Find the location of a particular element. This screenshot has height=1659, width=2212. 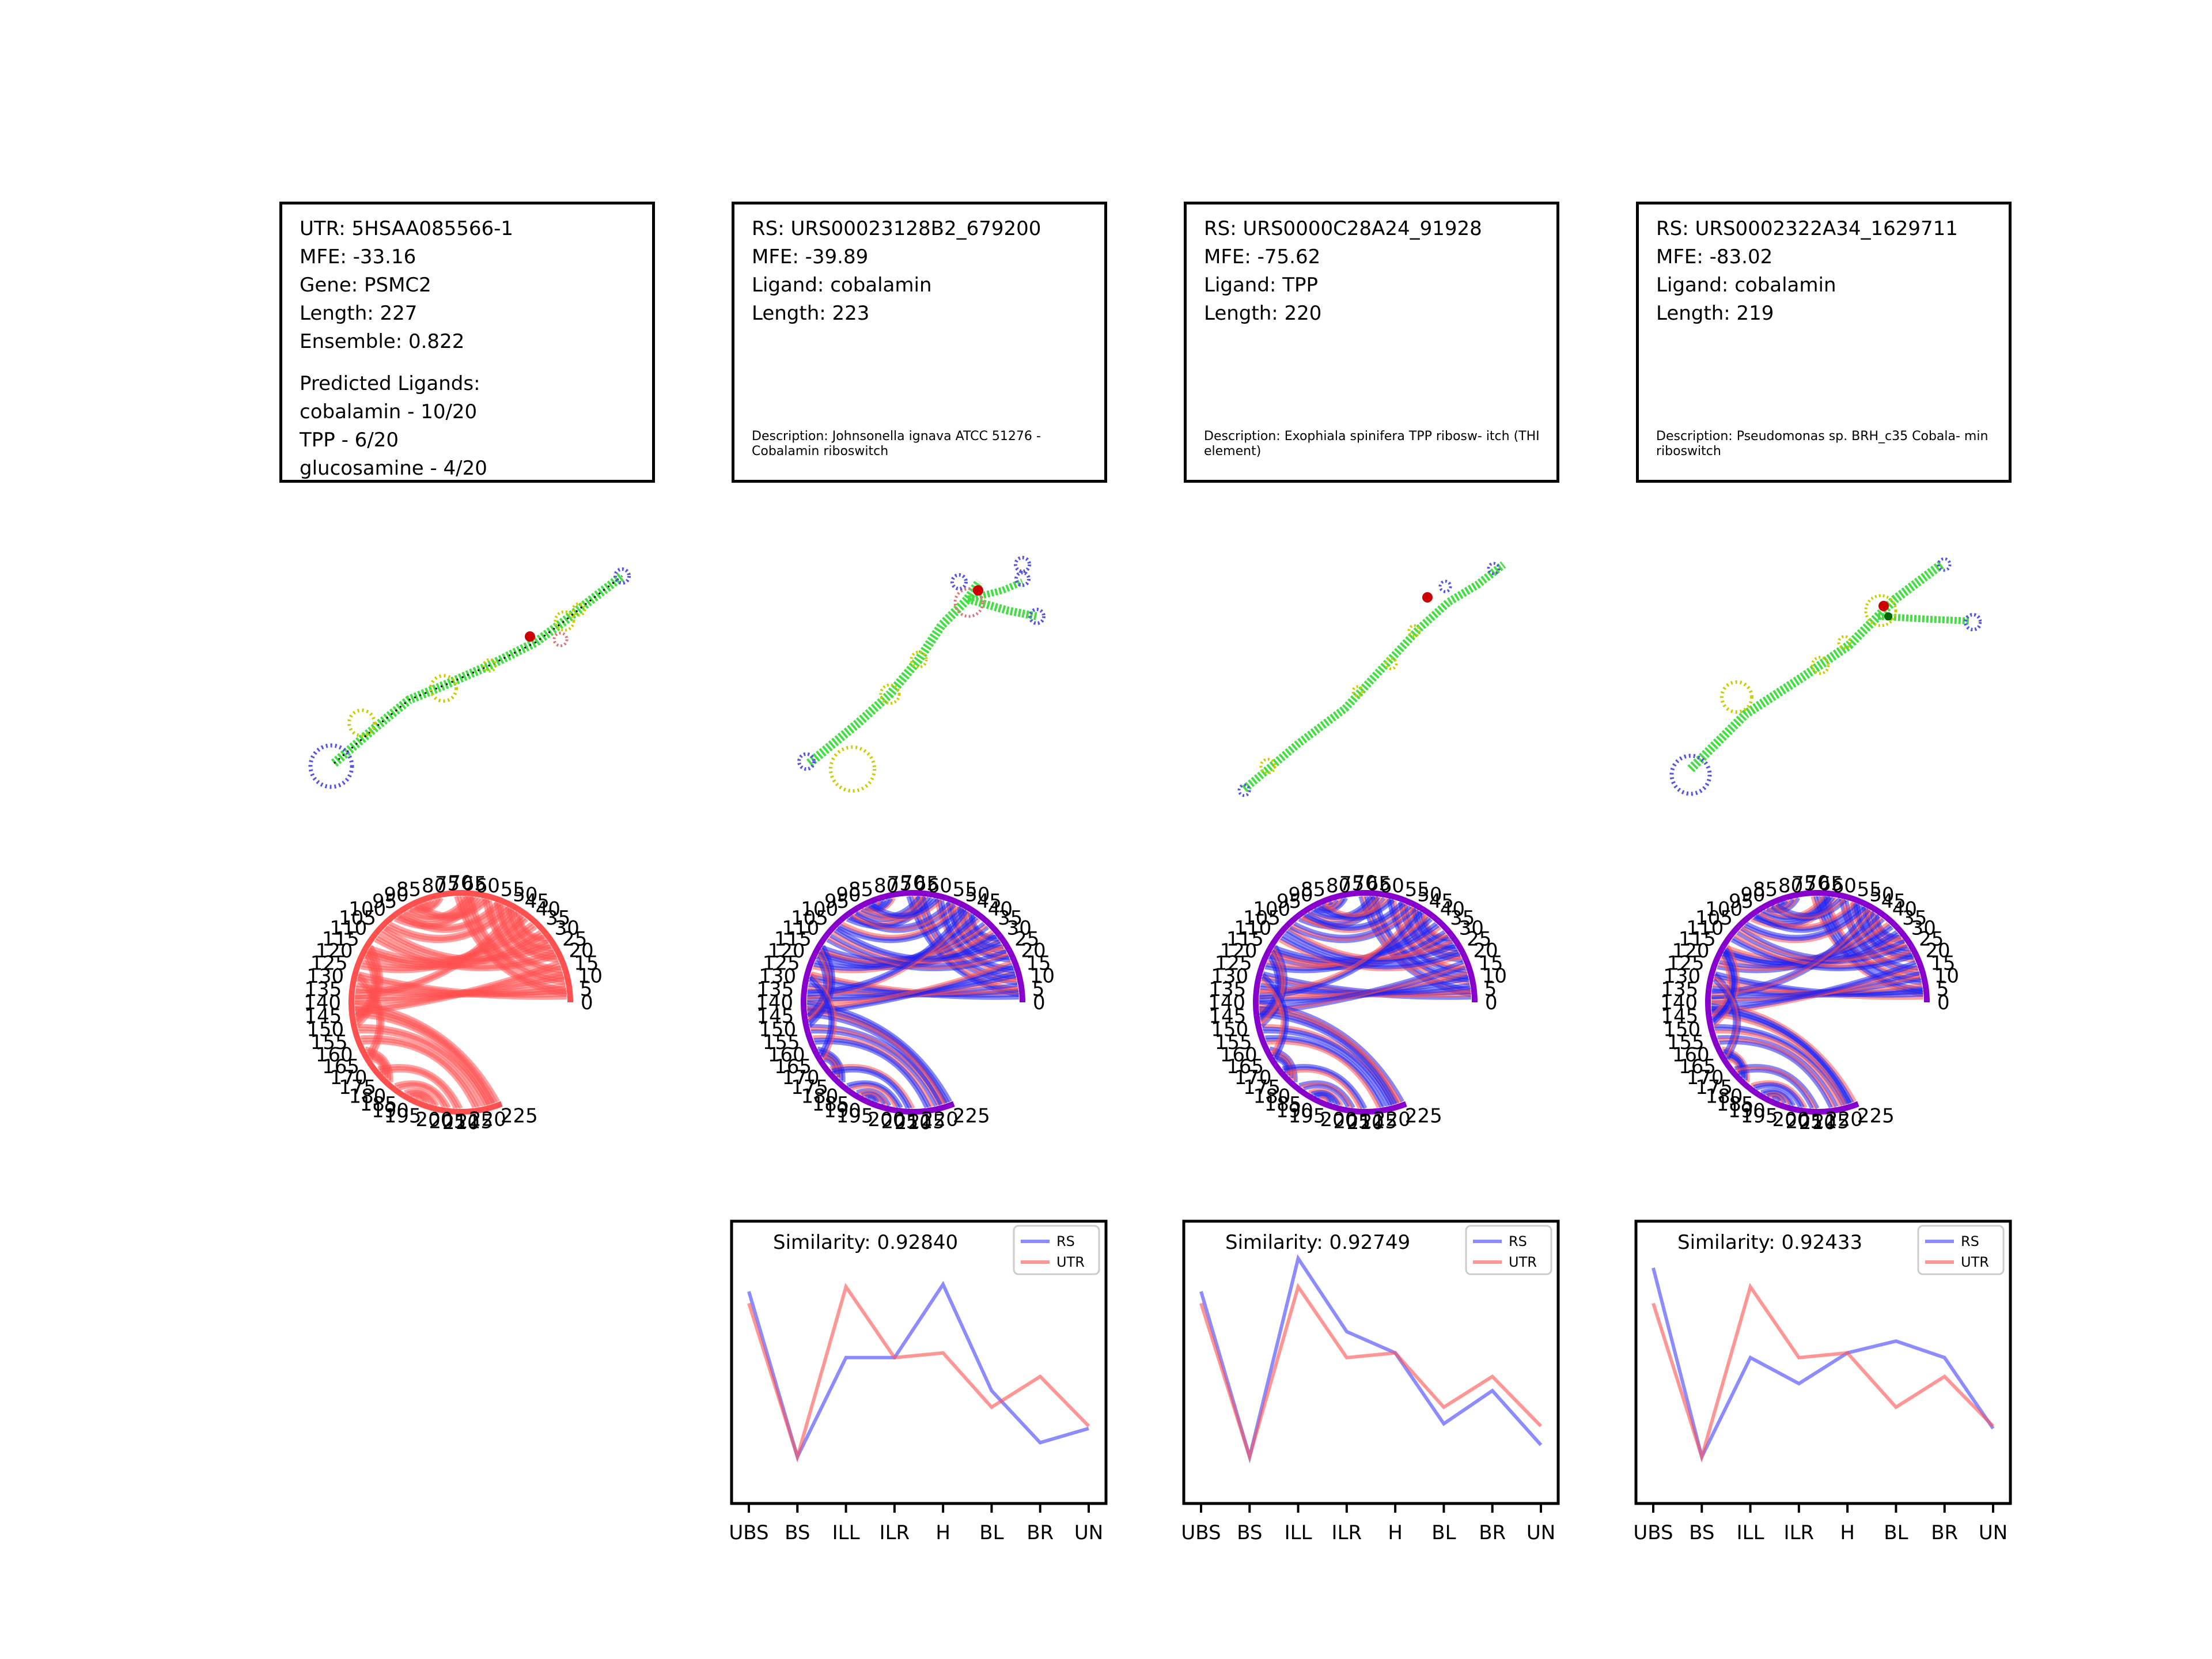

x-tick-label: UBS is located at coordinates (1653, 1532).